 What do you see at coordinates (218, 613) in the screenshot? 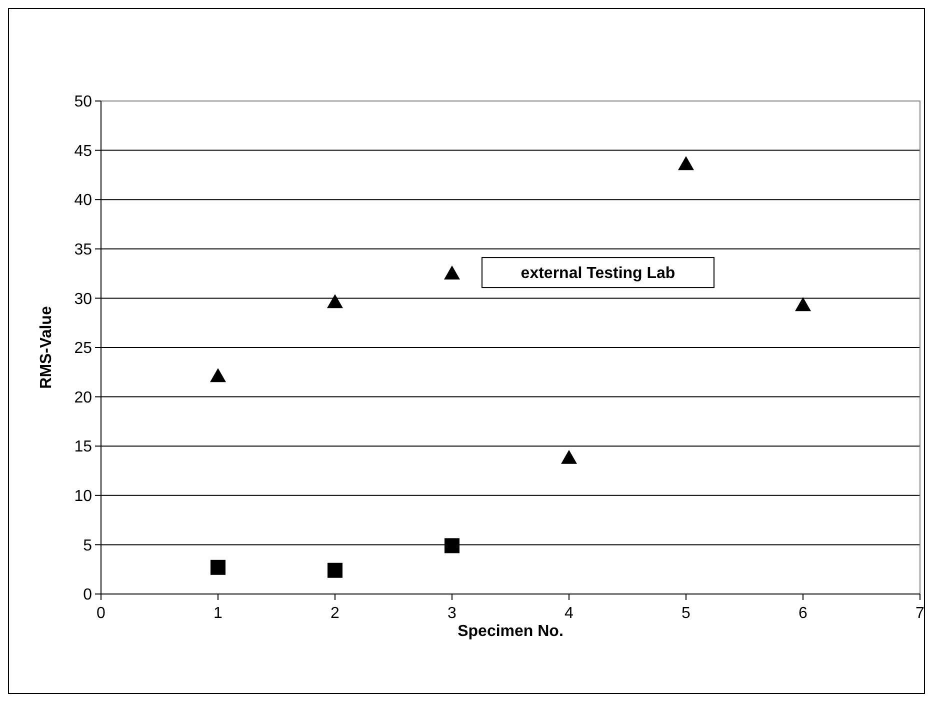
I see `x-tick-label: 1` at bounding box center [218, 613].